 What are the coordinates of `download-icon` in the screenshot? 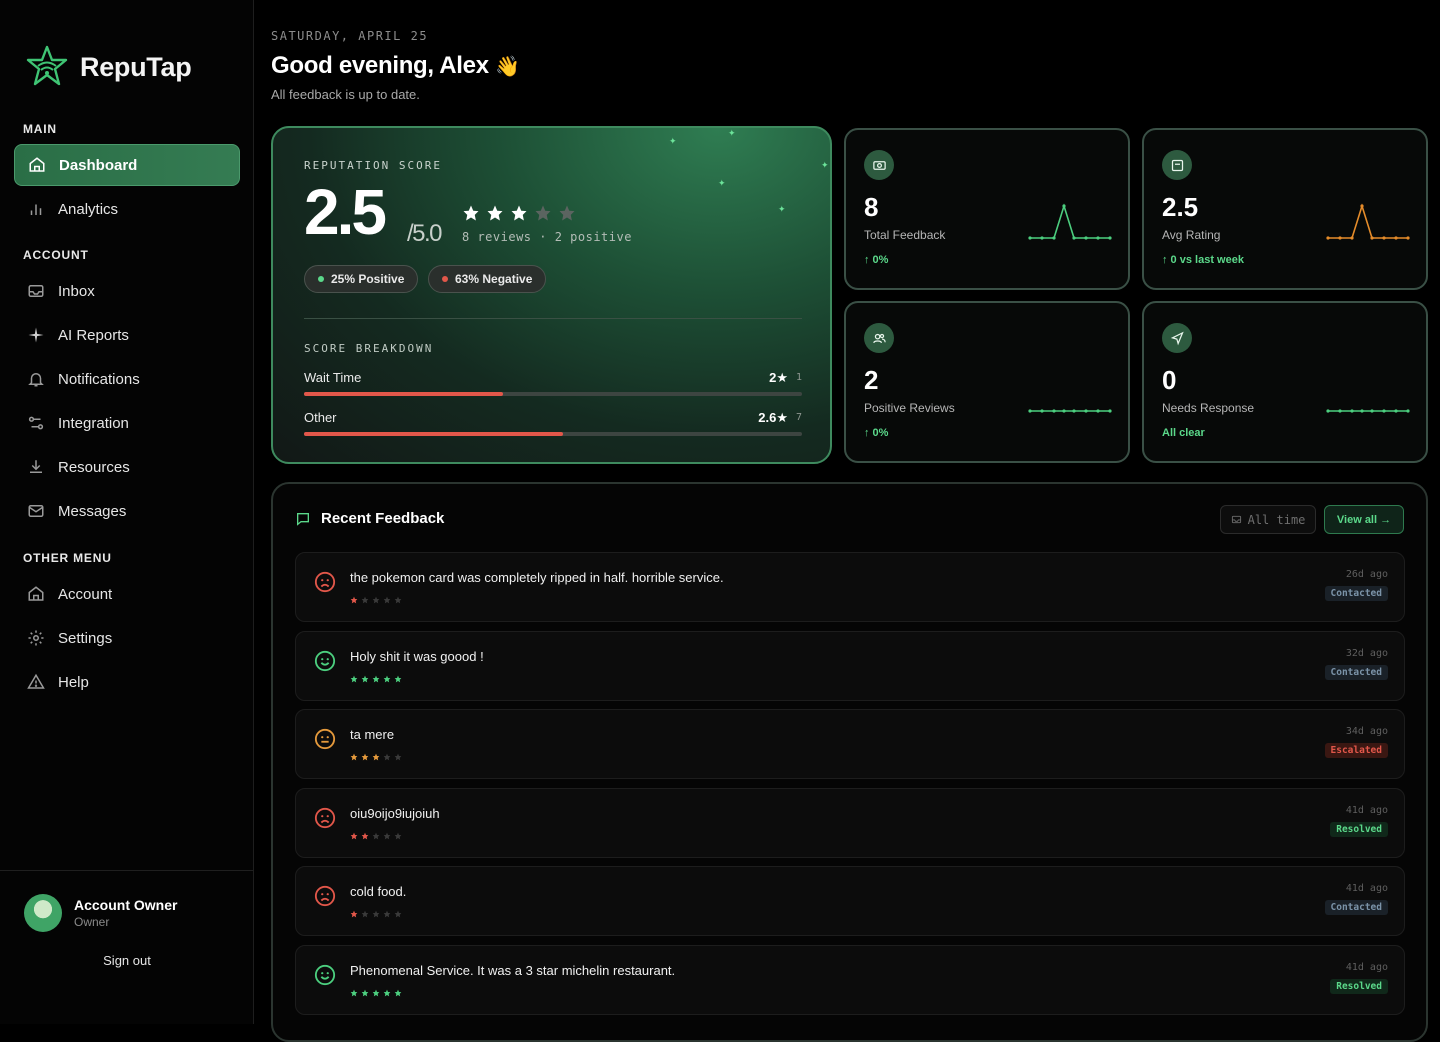 It's located at (36, 466).